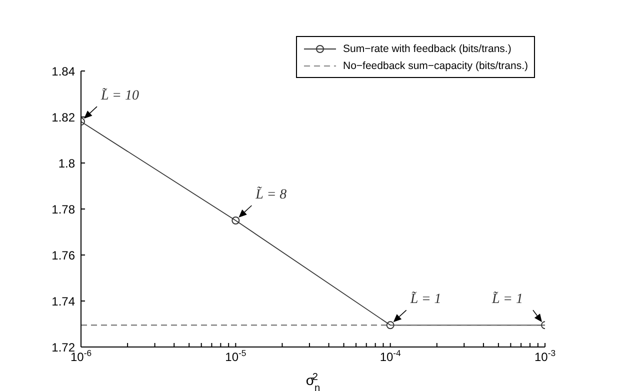 This screenshot has height=391, width=623. Describe the element at coordinates (64, 117) in the screenshot. I see `y-tick-label: 1.82` at that location.